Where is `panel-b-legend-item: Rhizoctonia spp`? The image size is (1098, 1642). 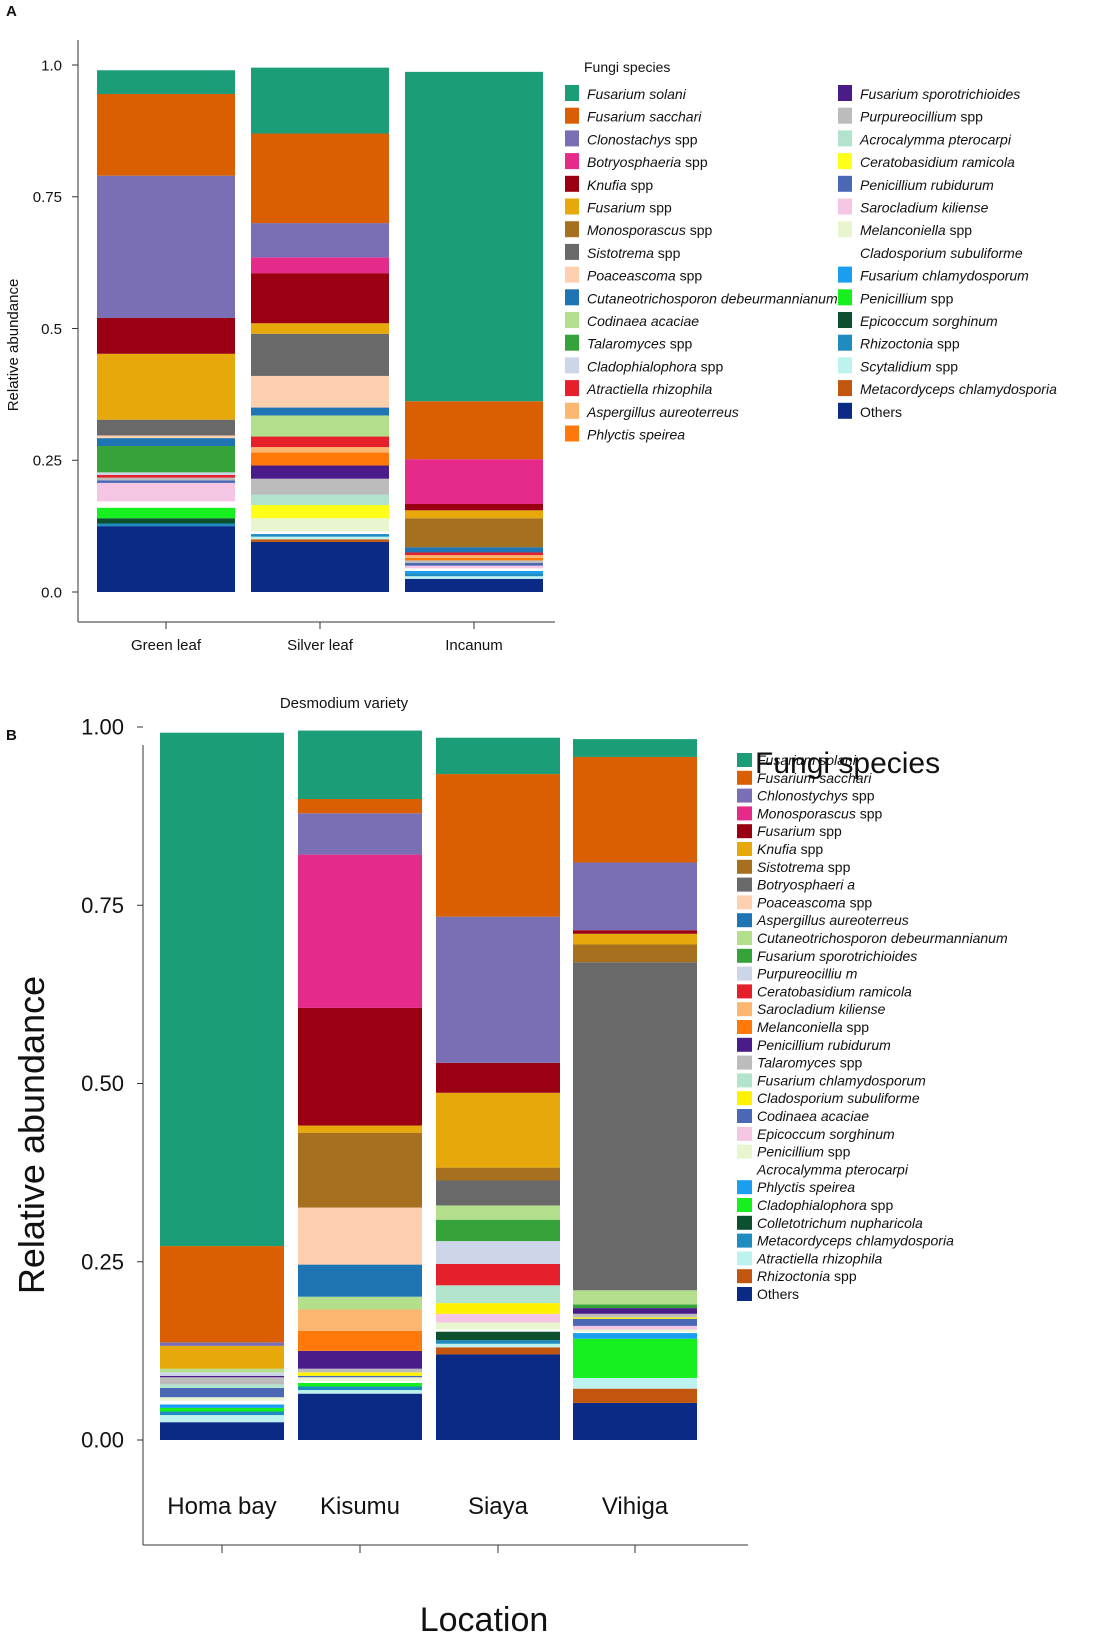
panel-b-legend-item: Rhizoctonia spp is located at coordinates (797, 1276).